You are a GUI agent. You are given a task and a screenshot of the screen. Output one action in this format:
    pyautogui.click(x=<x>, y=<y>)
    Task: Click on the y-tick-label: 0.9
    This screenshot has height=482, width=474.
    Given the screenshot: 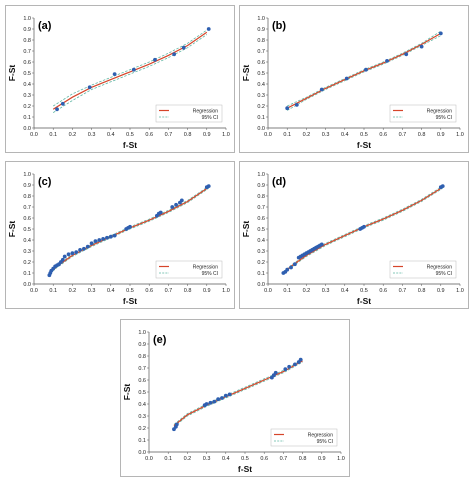 What is the action you would take?
    pyautogui.click(x=27, y=30)
    